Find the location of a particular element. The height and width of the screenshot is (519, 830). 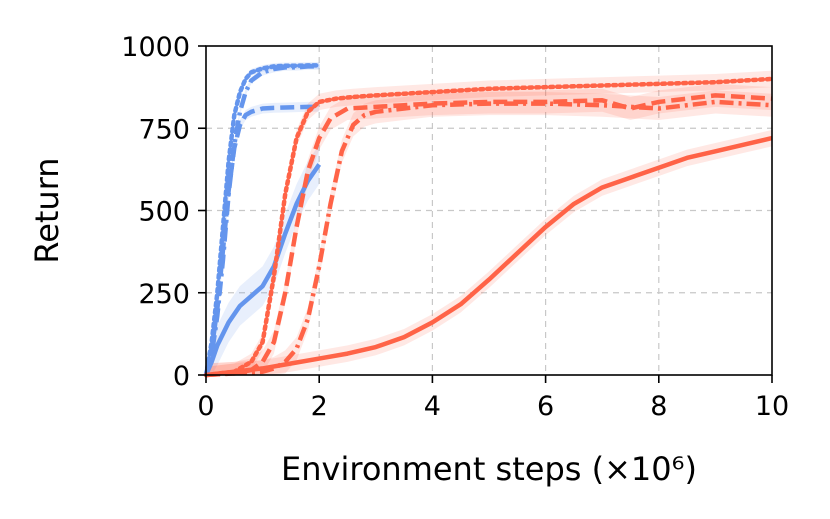

y-tick-label: 1000 is located at coordinates (155, 47).